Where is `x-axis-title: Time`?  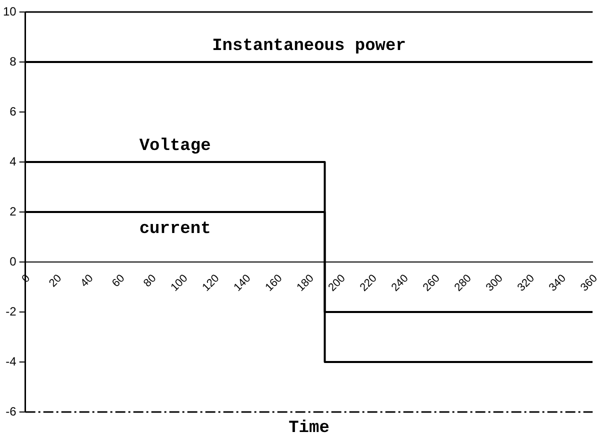
x-axis-title: Time is located at coordinates (309, 428).